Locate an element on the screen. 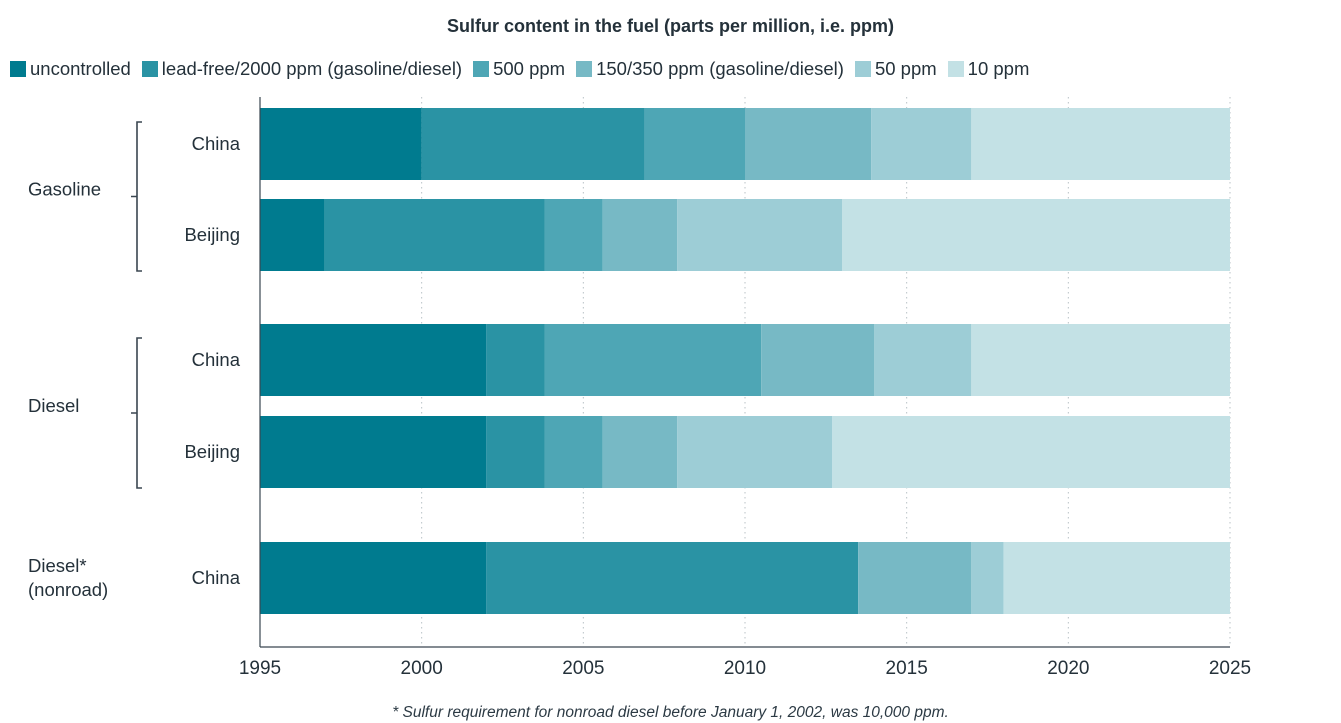 This screenshot has width=1341, height=723. x-tick-label: 2020 is located at coordinates (1068, 668).